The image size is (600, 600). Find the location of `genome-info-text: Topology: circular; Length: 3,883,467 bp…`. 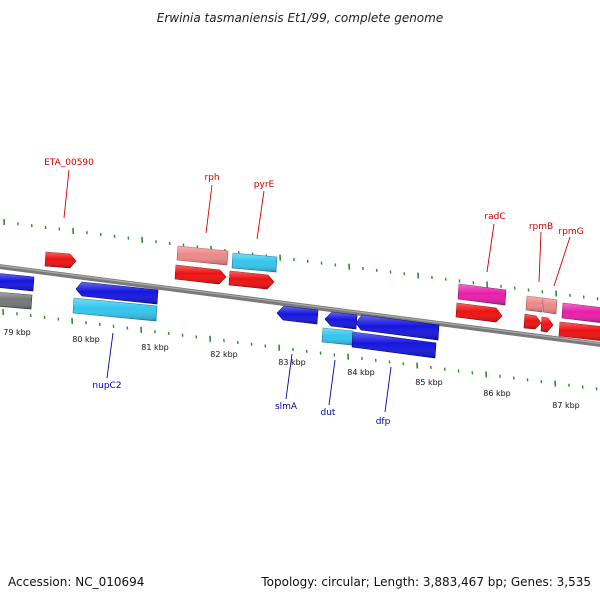

genome-info-text: Topology: circular; Length: 3,883,467 bp… is located at coordinates (425, 582).